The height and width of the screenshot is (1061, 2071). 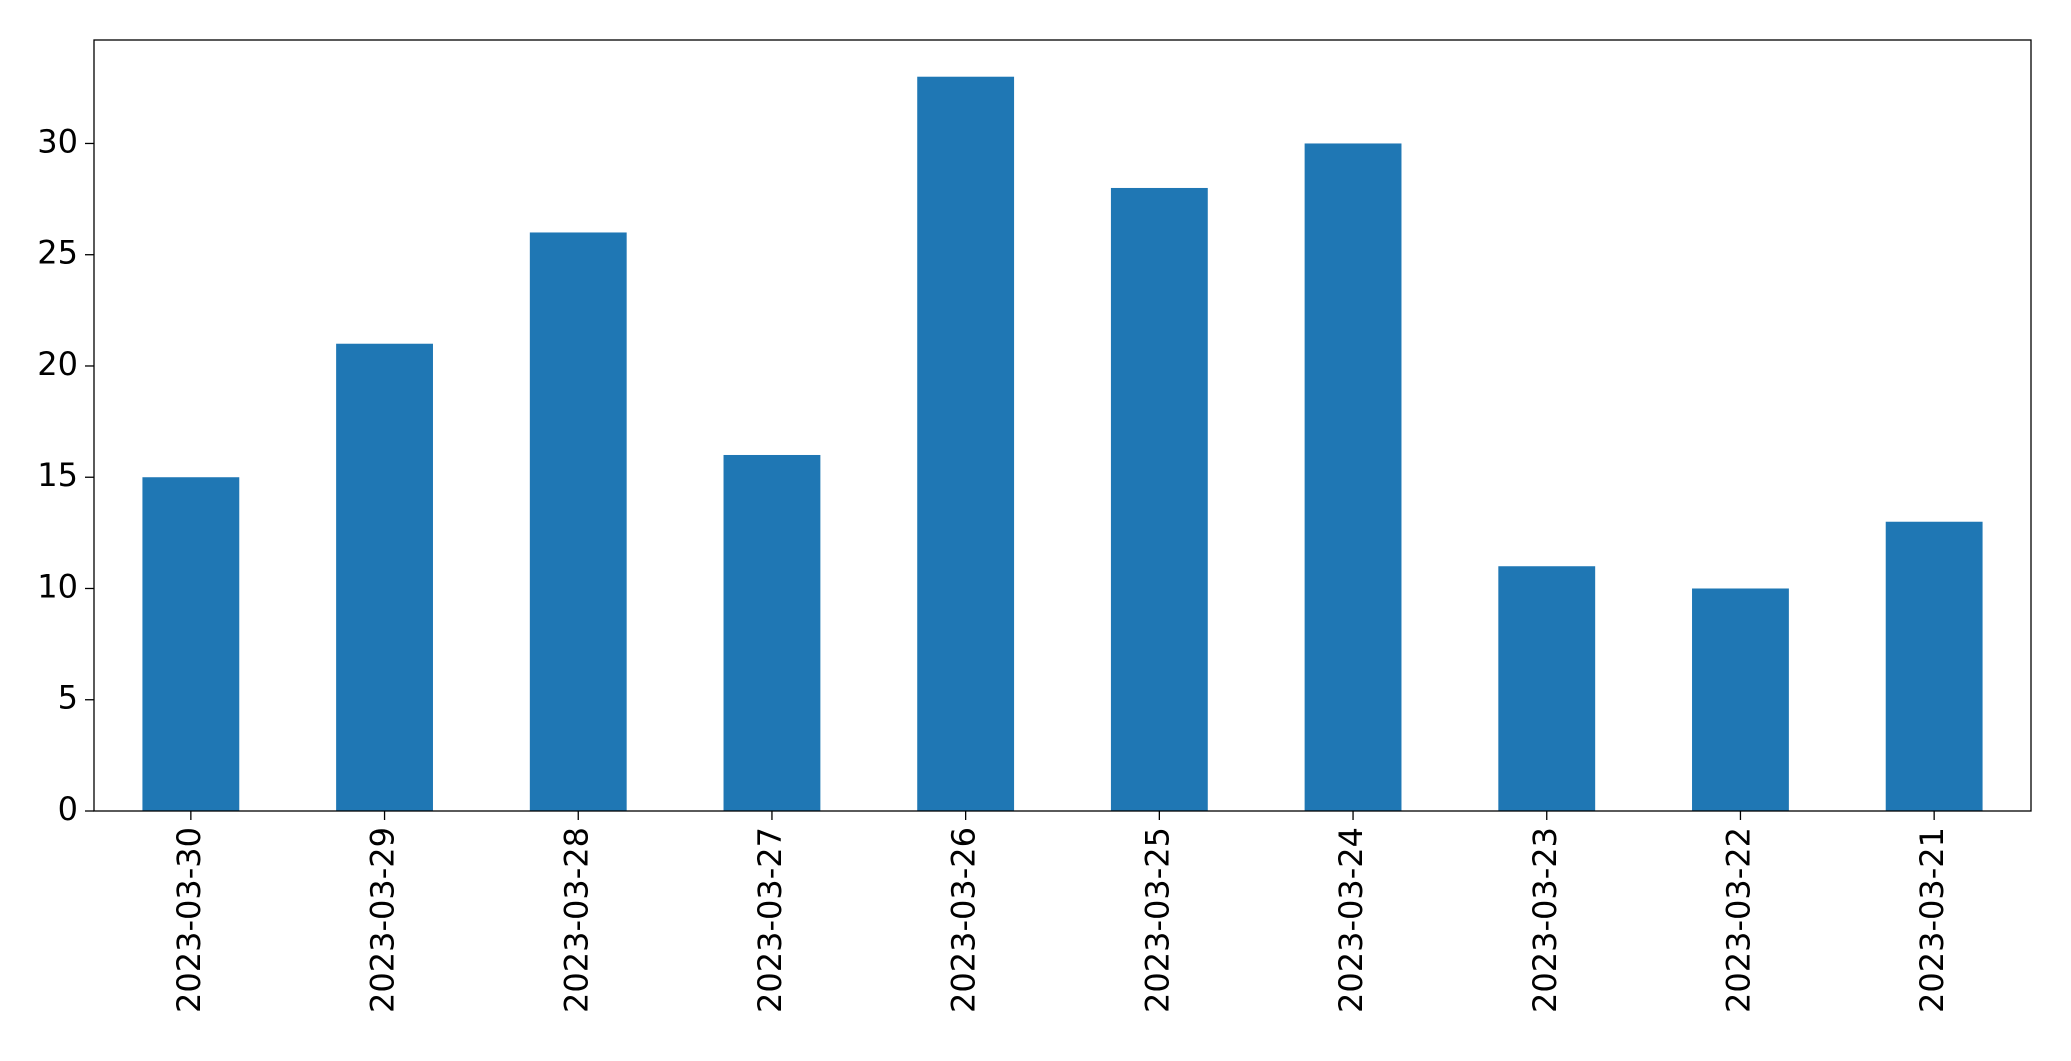 I want to click on x-tick-label: 2023-03-22, so click(x=1738, y=920).